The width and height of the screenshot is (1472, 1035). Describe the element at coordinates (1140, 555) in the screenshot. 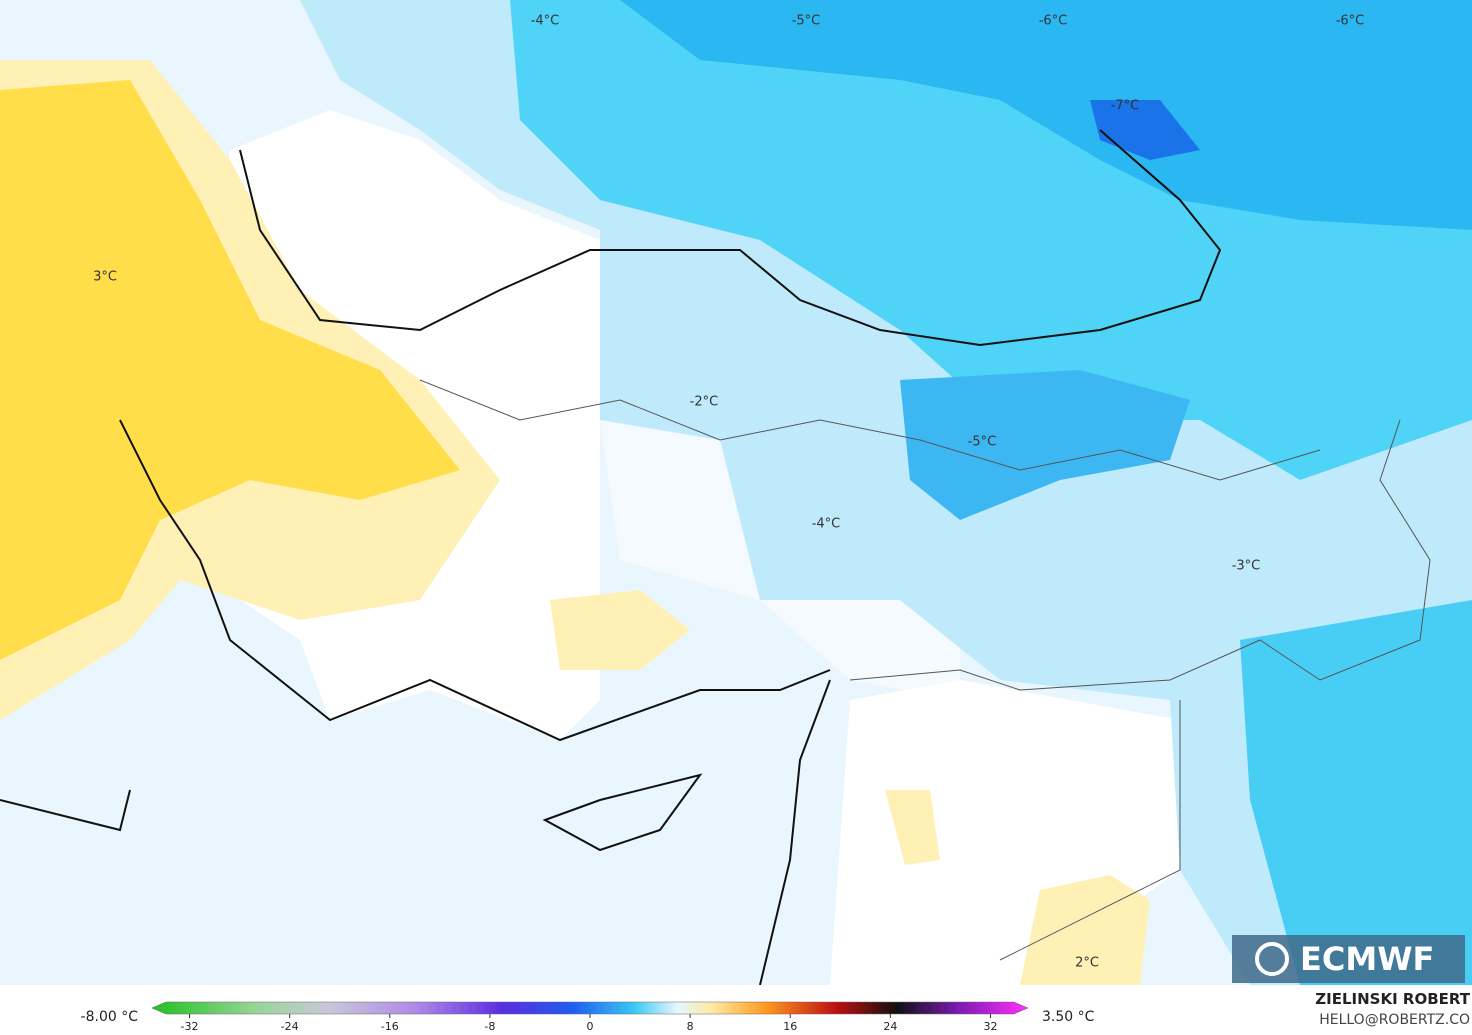

I see `southern-border` at that location.